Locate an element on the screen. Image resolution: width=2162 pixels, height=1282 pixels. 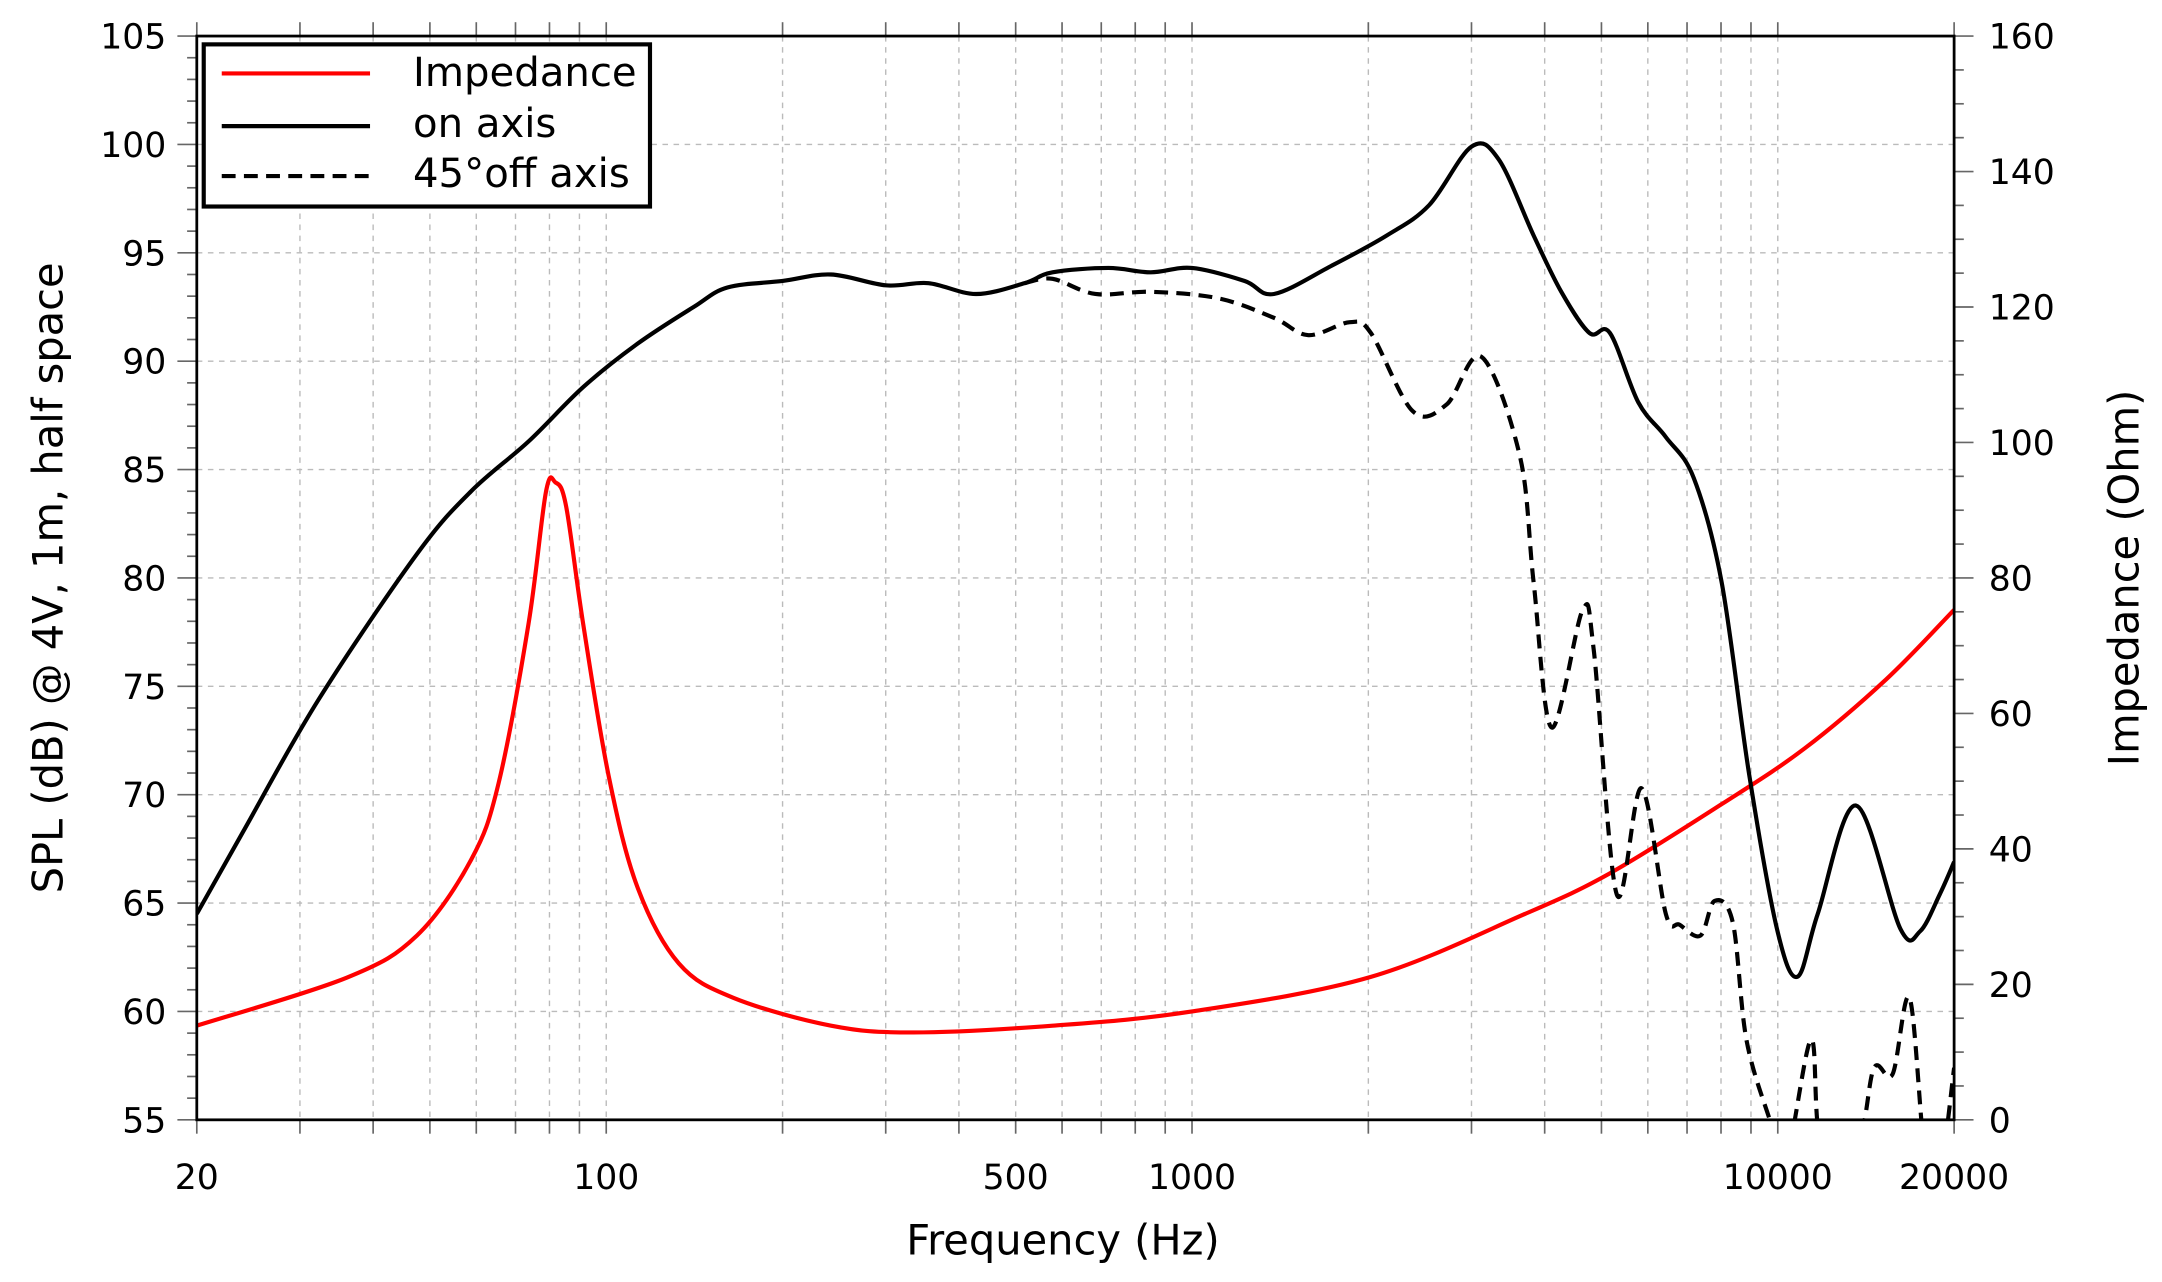
x-tick-label: 20000 is located at coordinates (1954, 1178).